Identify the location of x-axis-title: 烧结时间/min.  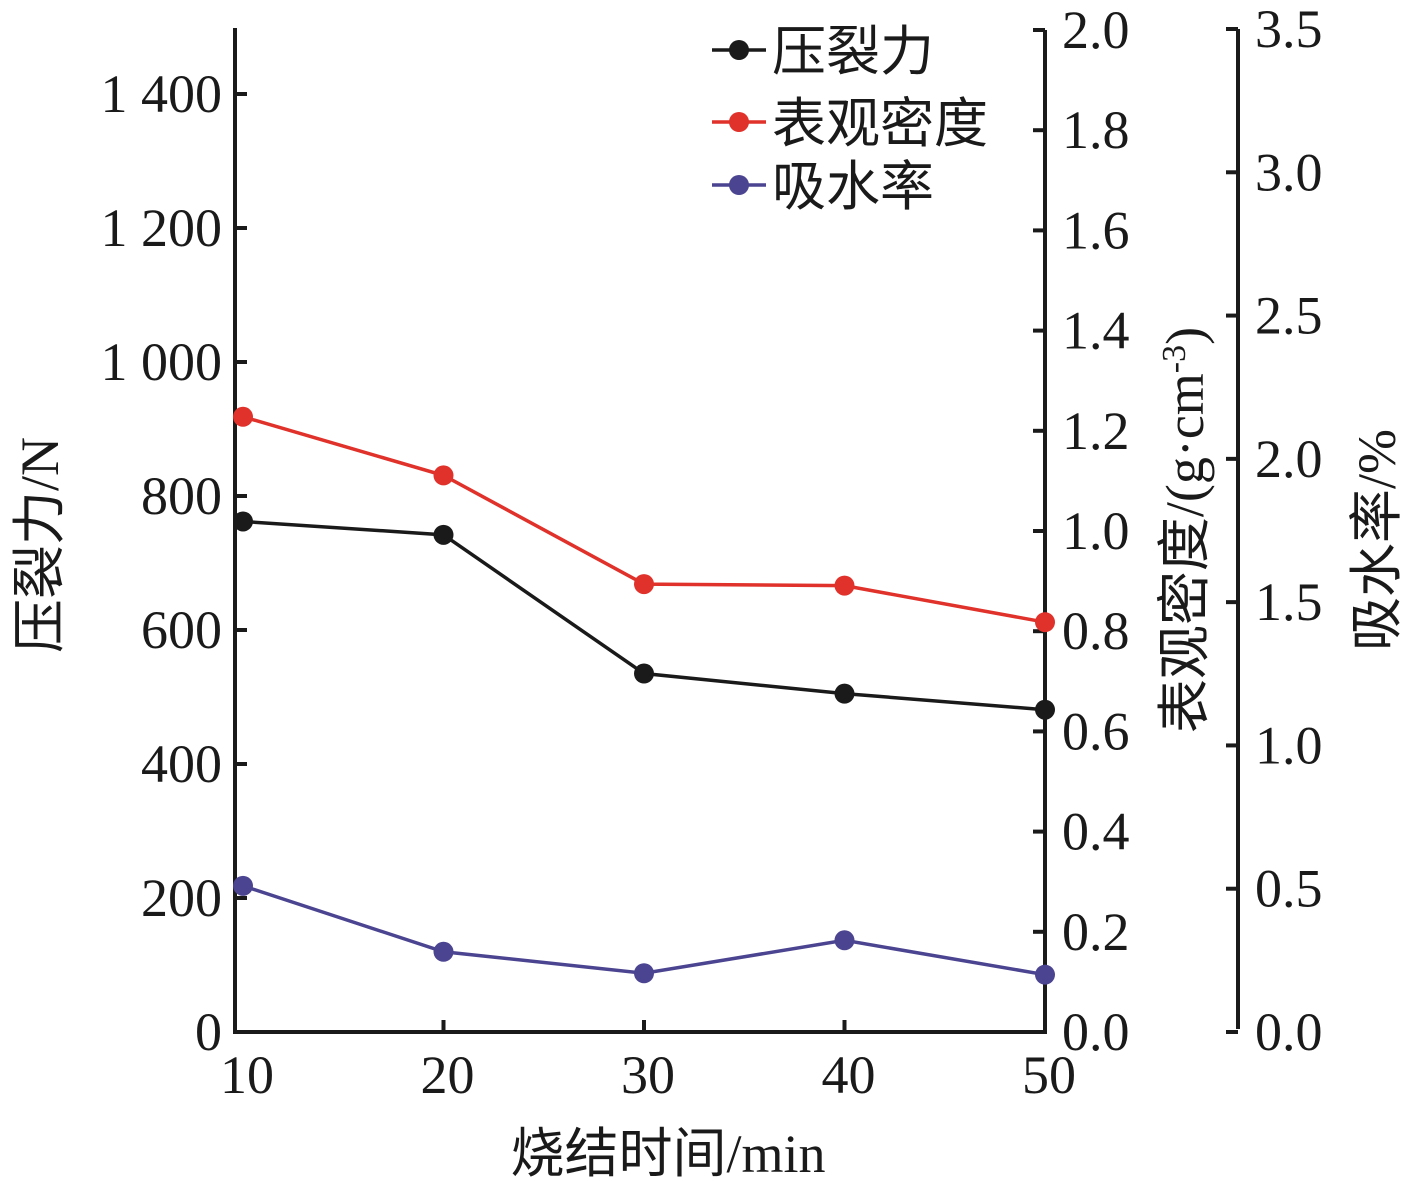
(667, 1152).